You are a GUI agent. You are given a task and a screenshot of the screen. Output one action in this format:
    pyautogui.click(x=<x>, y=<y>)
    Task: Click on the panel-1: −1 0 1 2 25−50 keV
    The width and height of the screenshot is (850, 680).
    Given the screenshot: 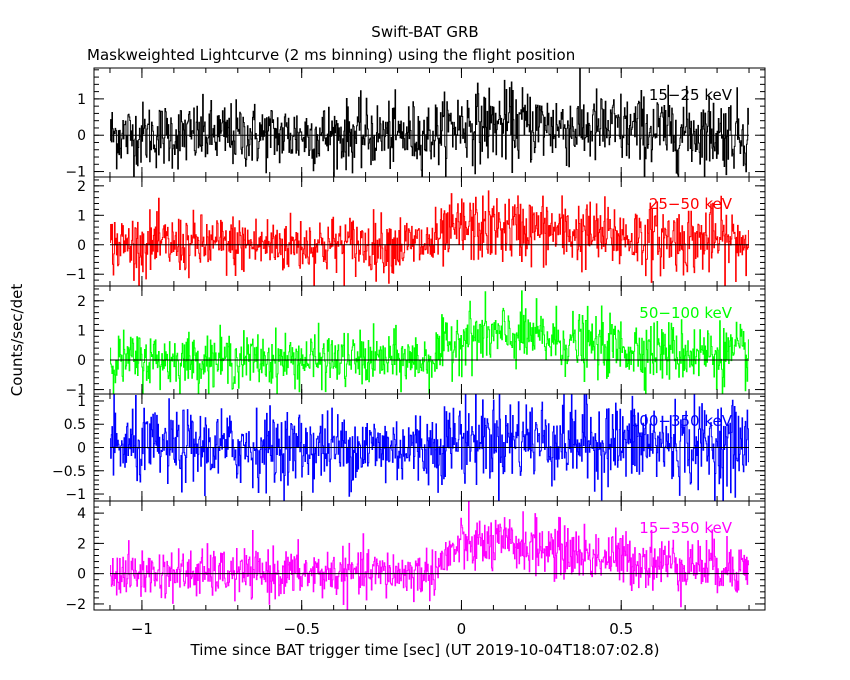 What is the action you would take?
    pyautogui.click(x=415, y=231)
    